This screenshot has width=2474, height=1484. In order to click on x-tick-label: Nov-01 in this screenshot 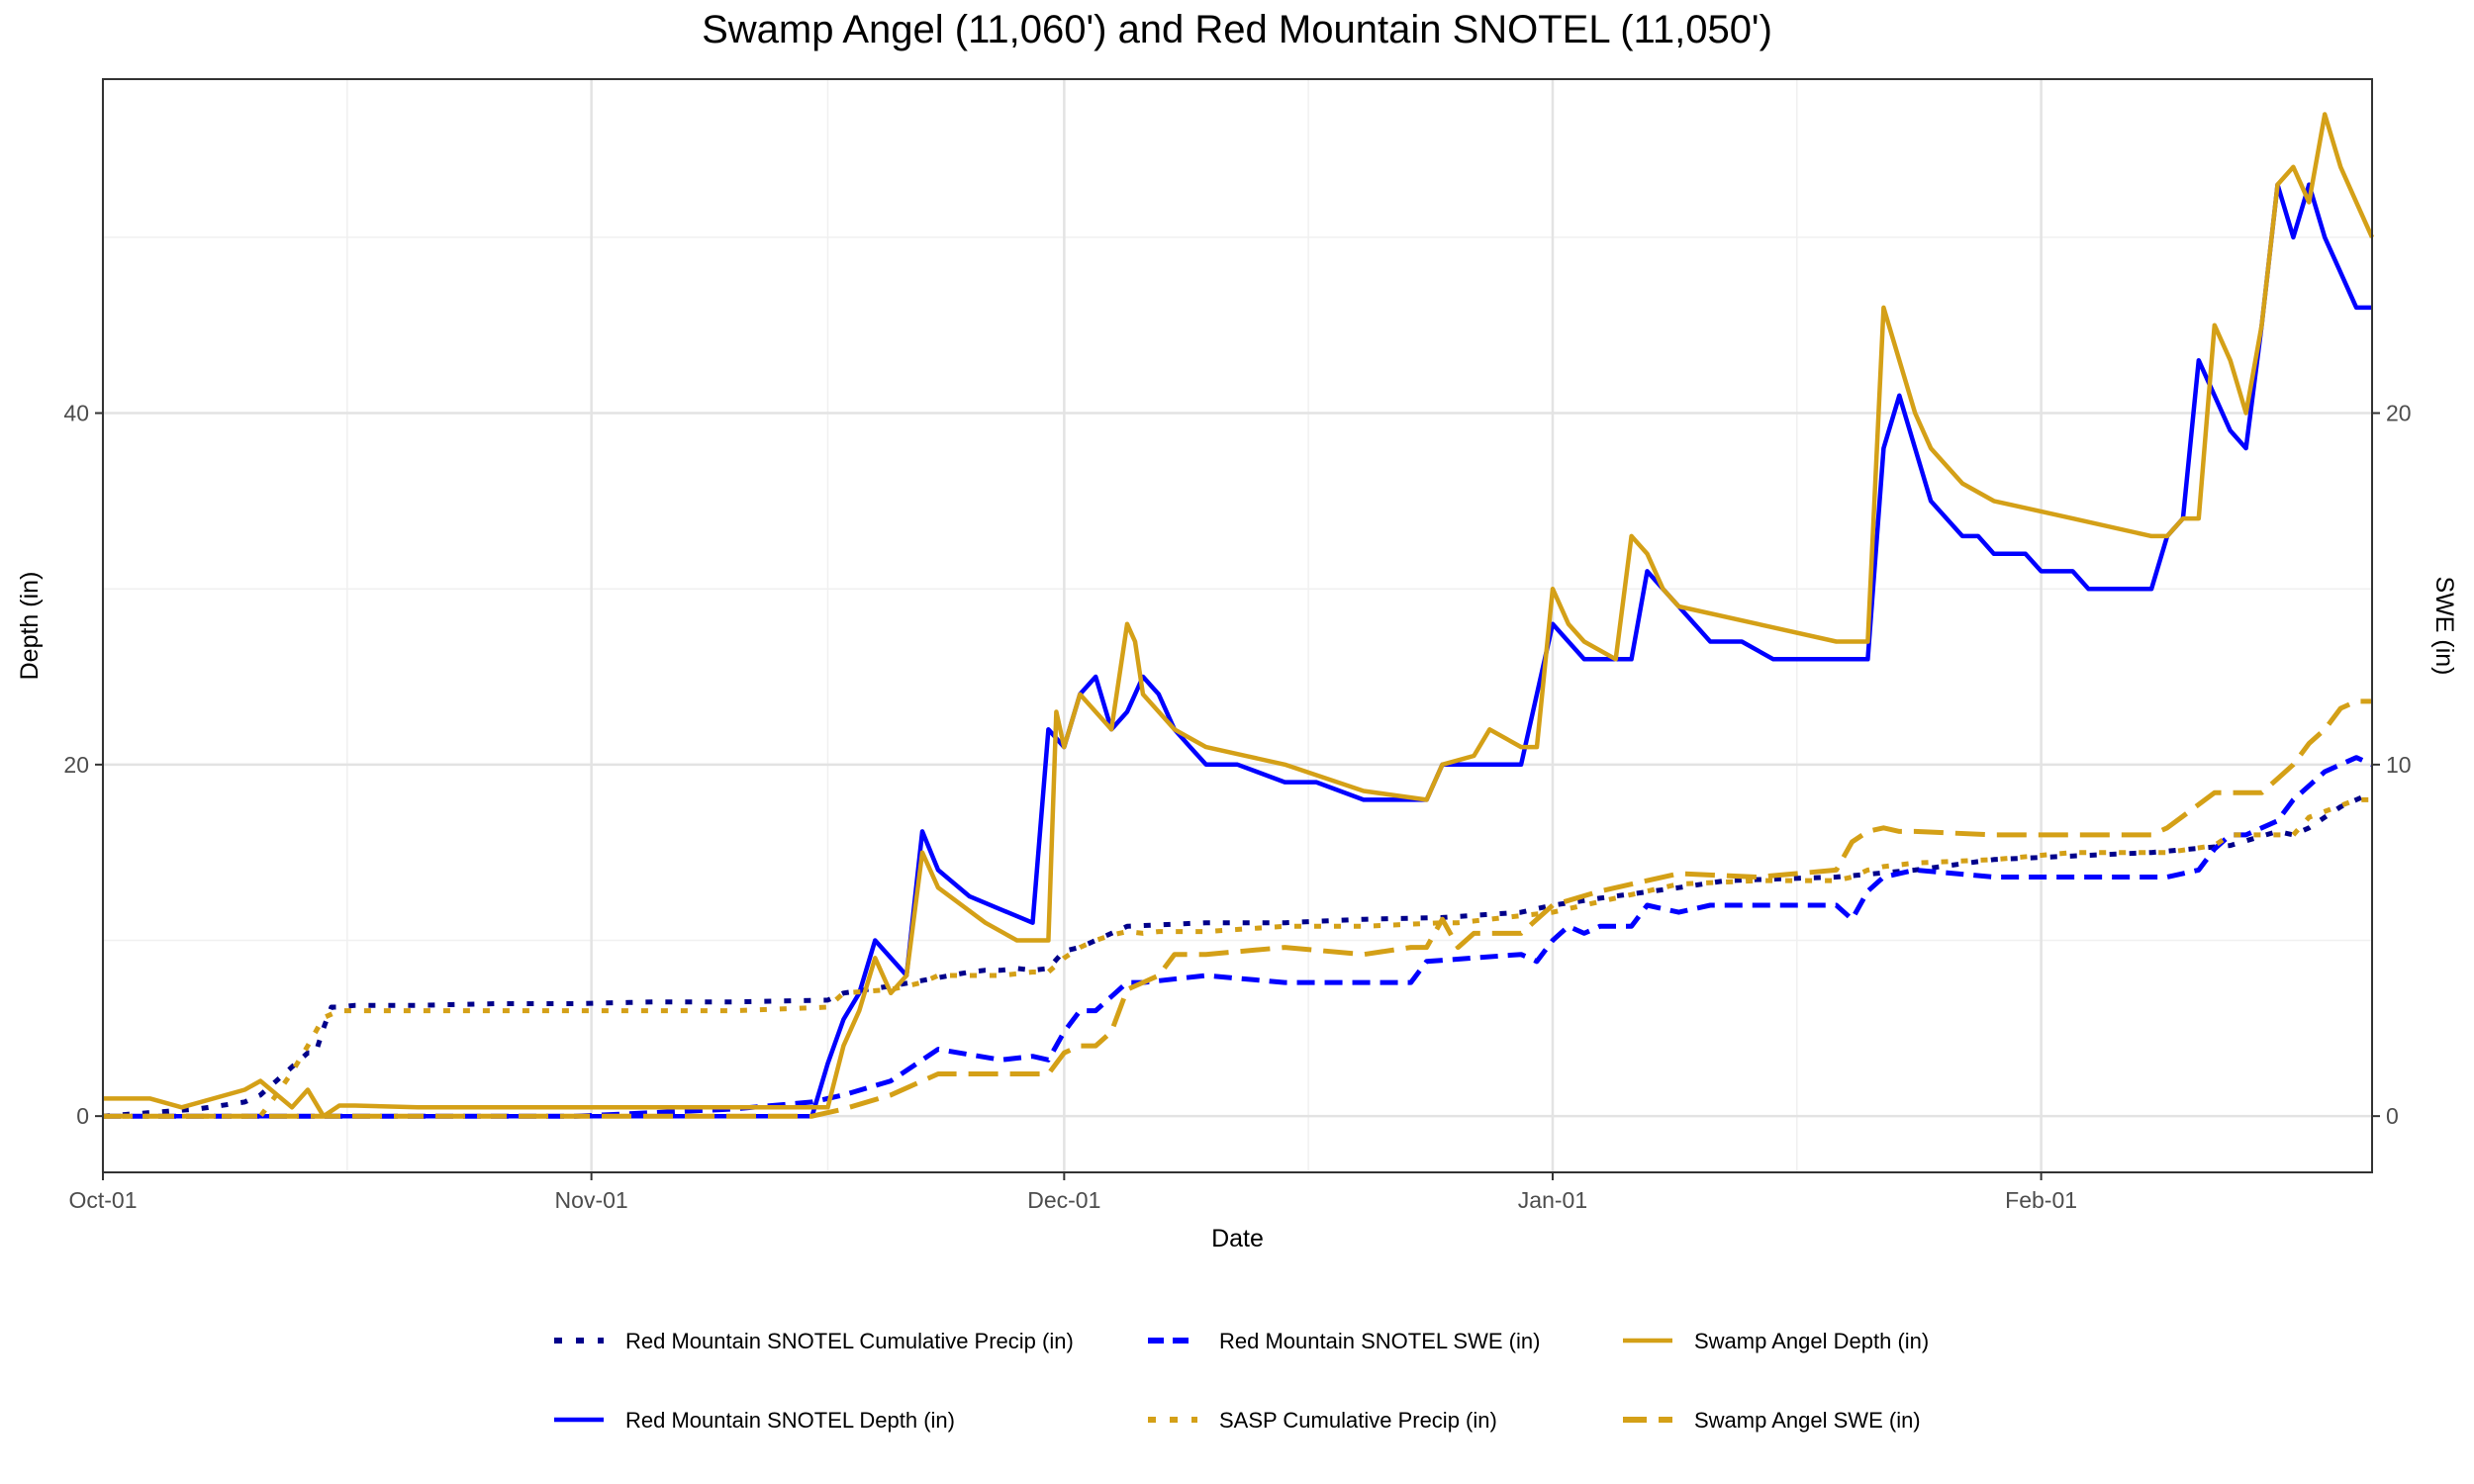, I will do `click(591, 1200)`.